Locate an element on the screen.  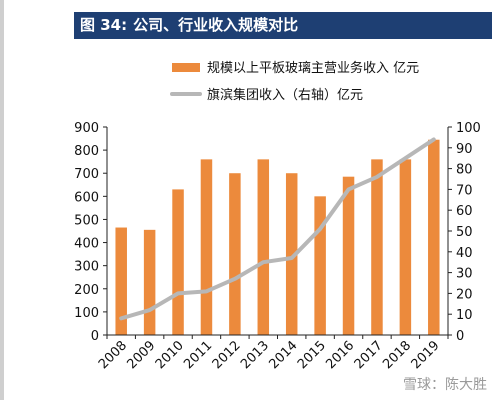
figure-title-bar: 图 34: 公司、行业收入规模对比 is located at coordinates (283, 25).